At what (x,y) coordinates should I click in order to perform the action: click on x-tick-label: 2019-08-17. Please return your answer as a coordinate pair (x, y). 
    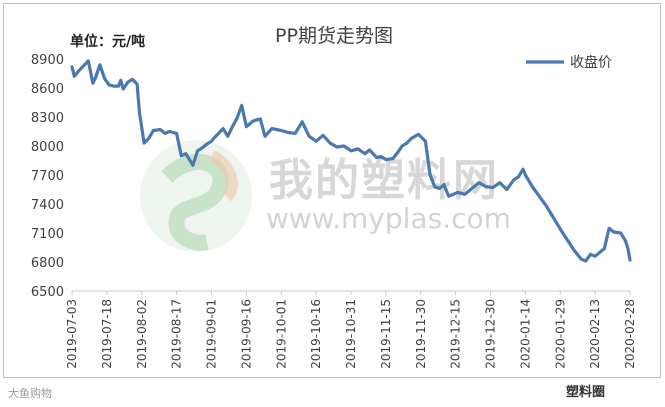
    Looking at the image, I should click on (177, 334).